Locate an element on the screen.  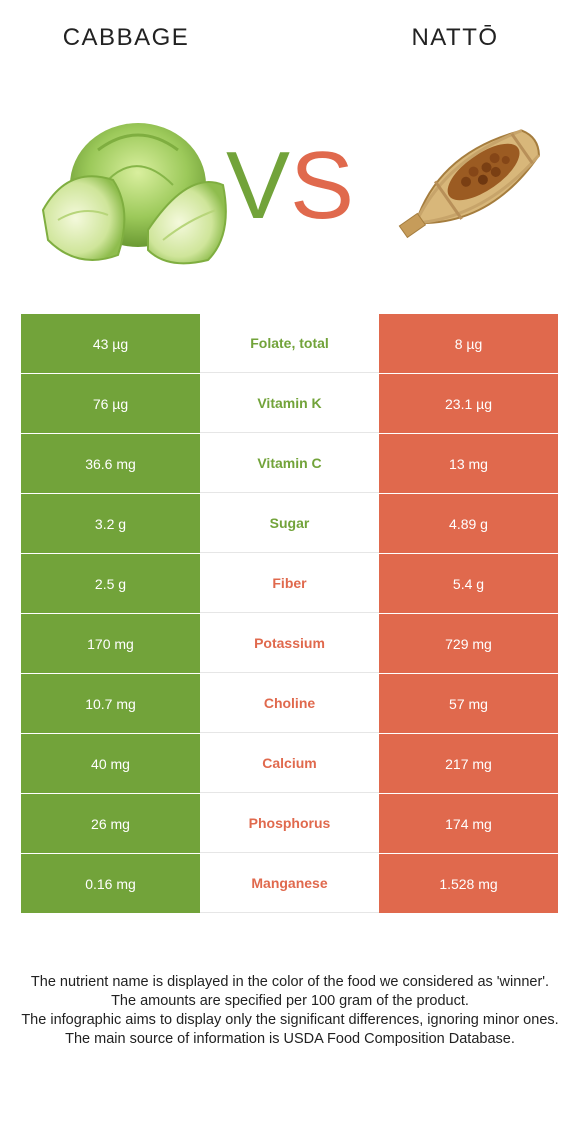
left-value: 2.5 g is located at coordinates (110, 583).